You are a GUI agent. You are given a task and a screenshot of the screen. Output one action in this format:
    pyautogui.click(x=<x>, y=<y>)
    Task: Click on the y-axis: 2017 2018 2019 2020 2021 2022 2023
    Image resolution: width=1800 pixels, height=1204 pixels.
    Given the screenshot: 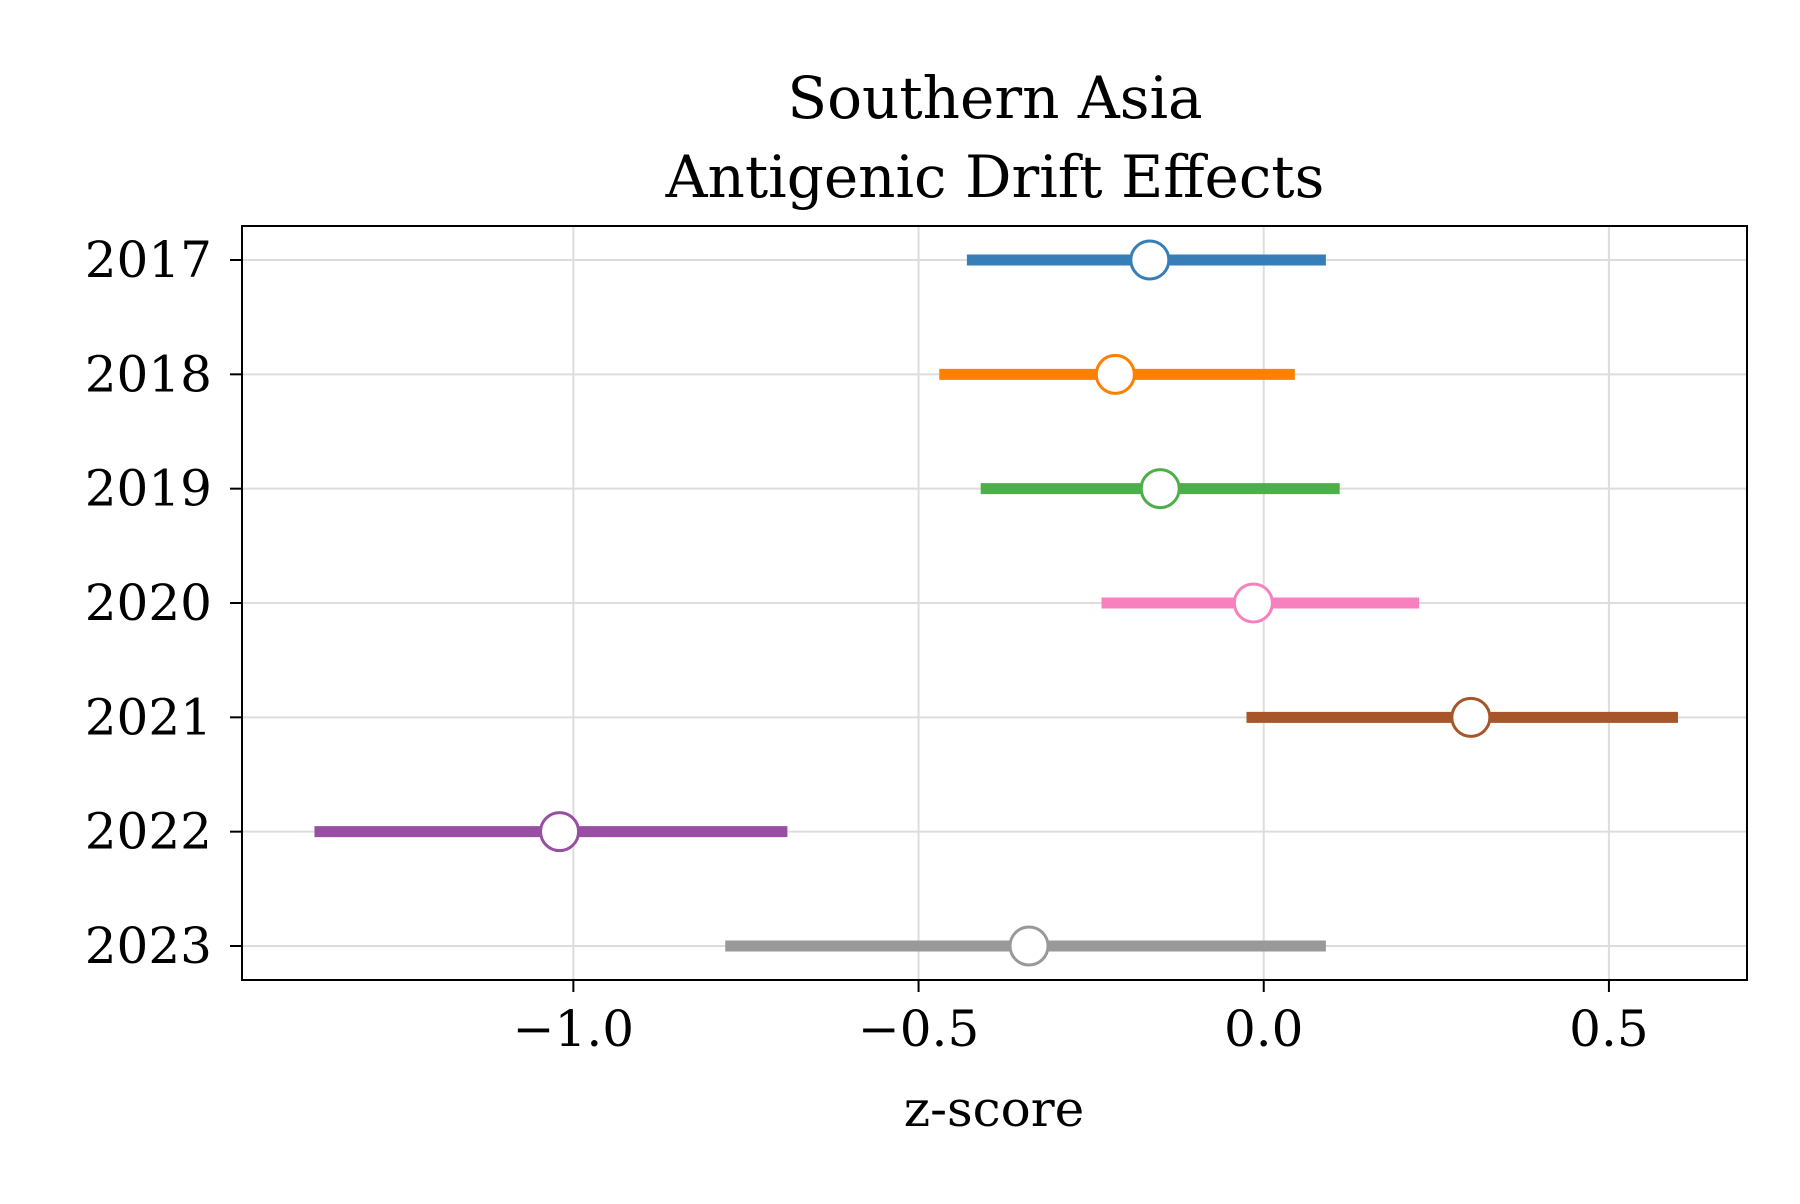 What is the action you would take?
    pyautogui.click(x=163, y=603)
    